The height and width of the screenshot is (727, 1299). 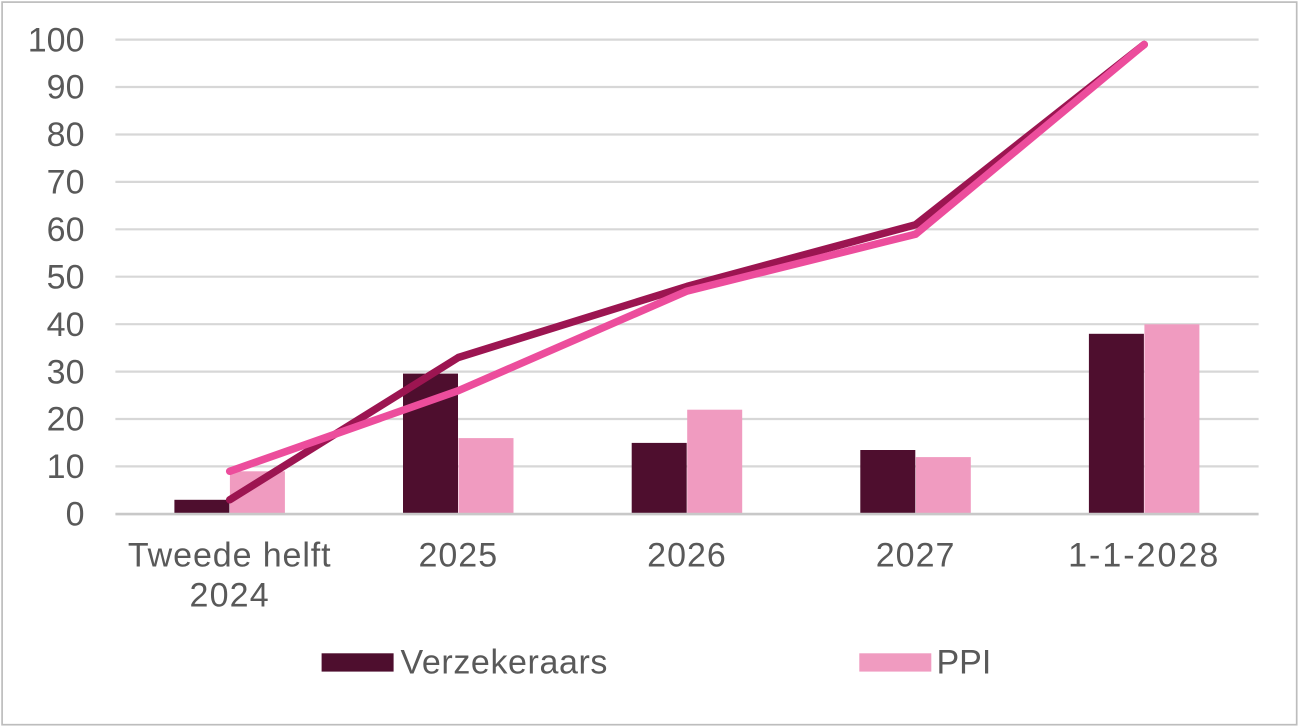 What do you see at coordinates (66, 183) in the screenshot?
I see `svg-text: 70` at bounding box center [66, 183].